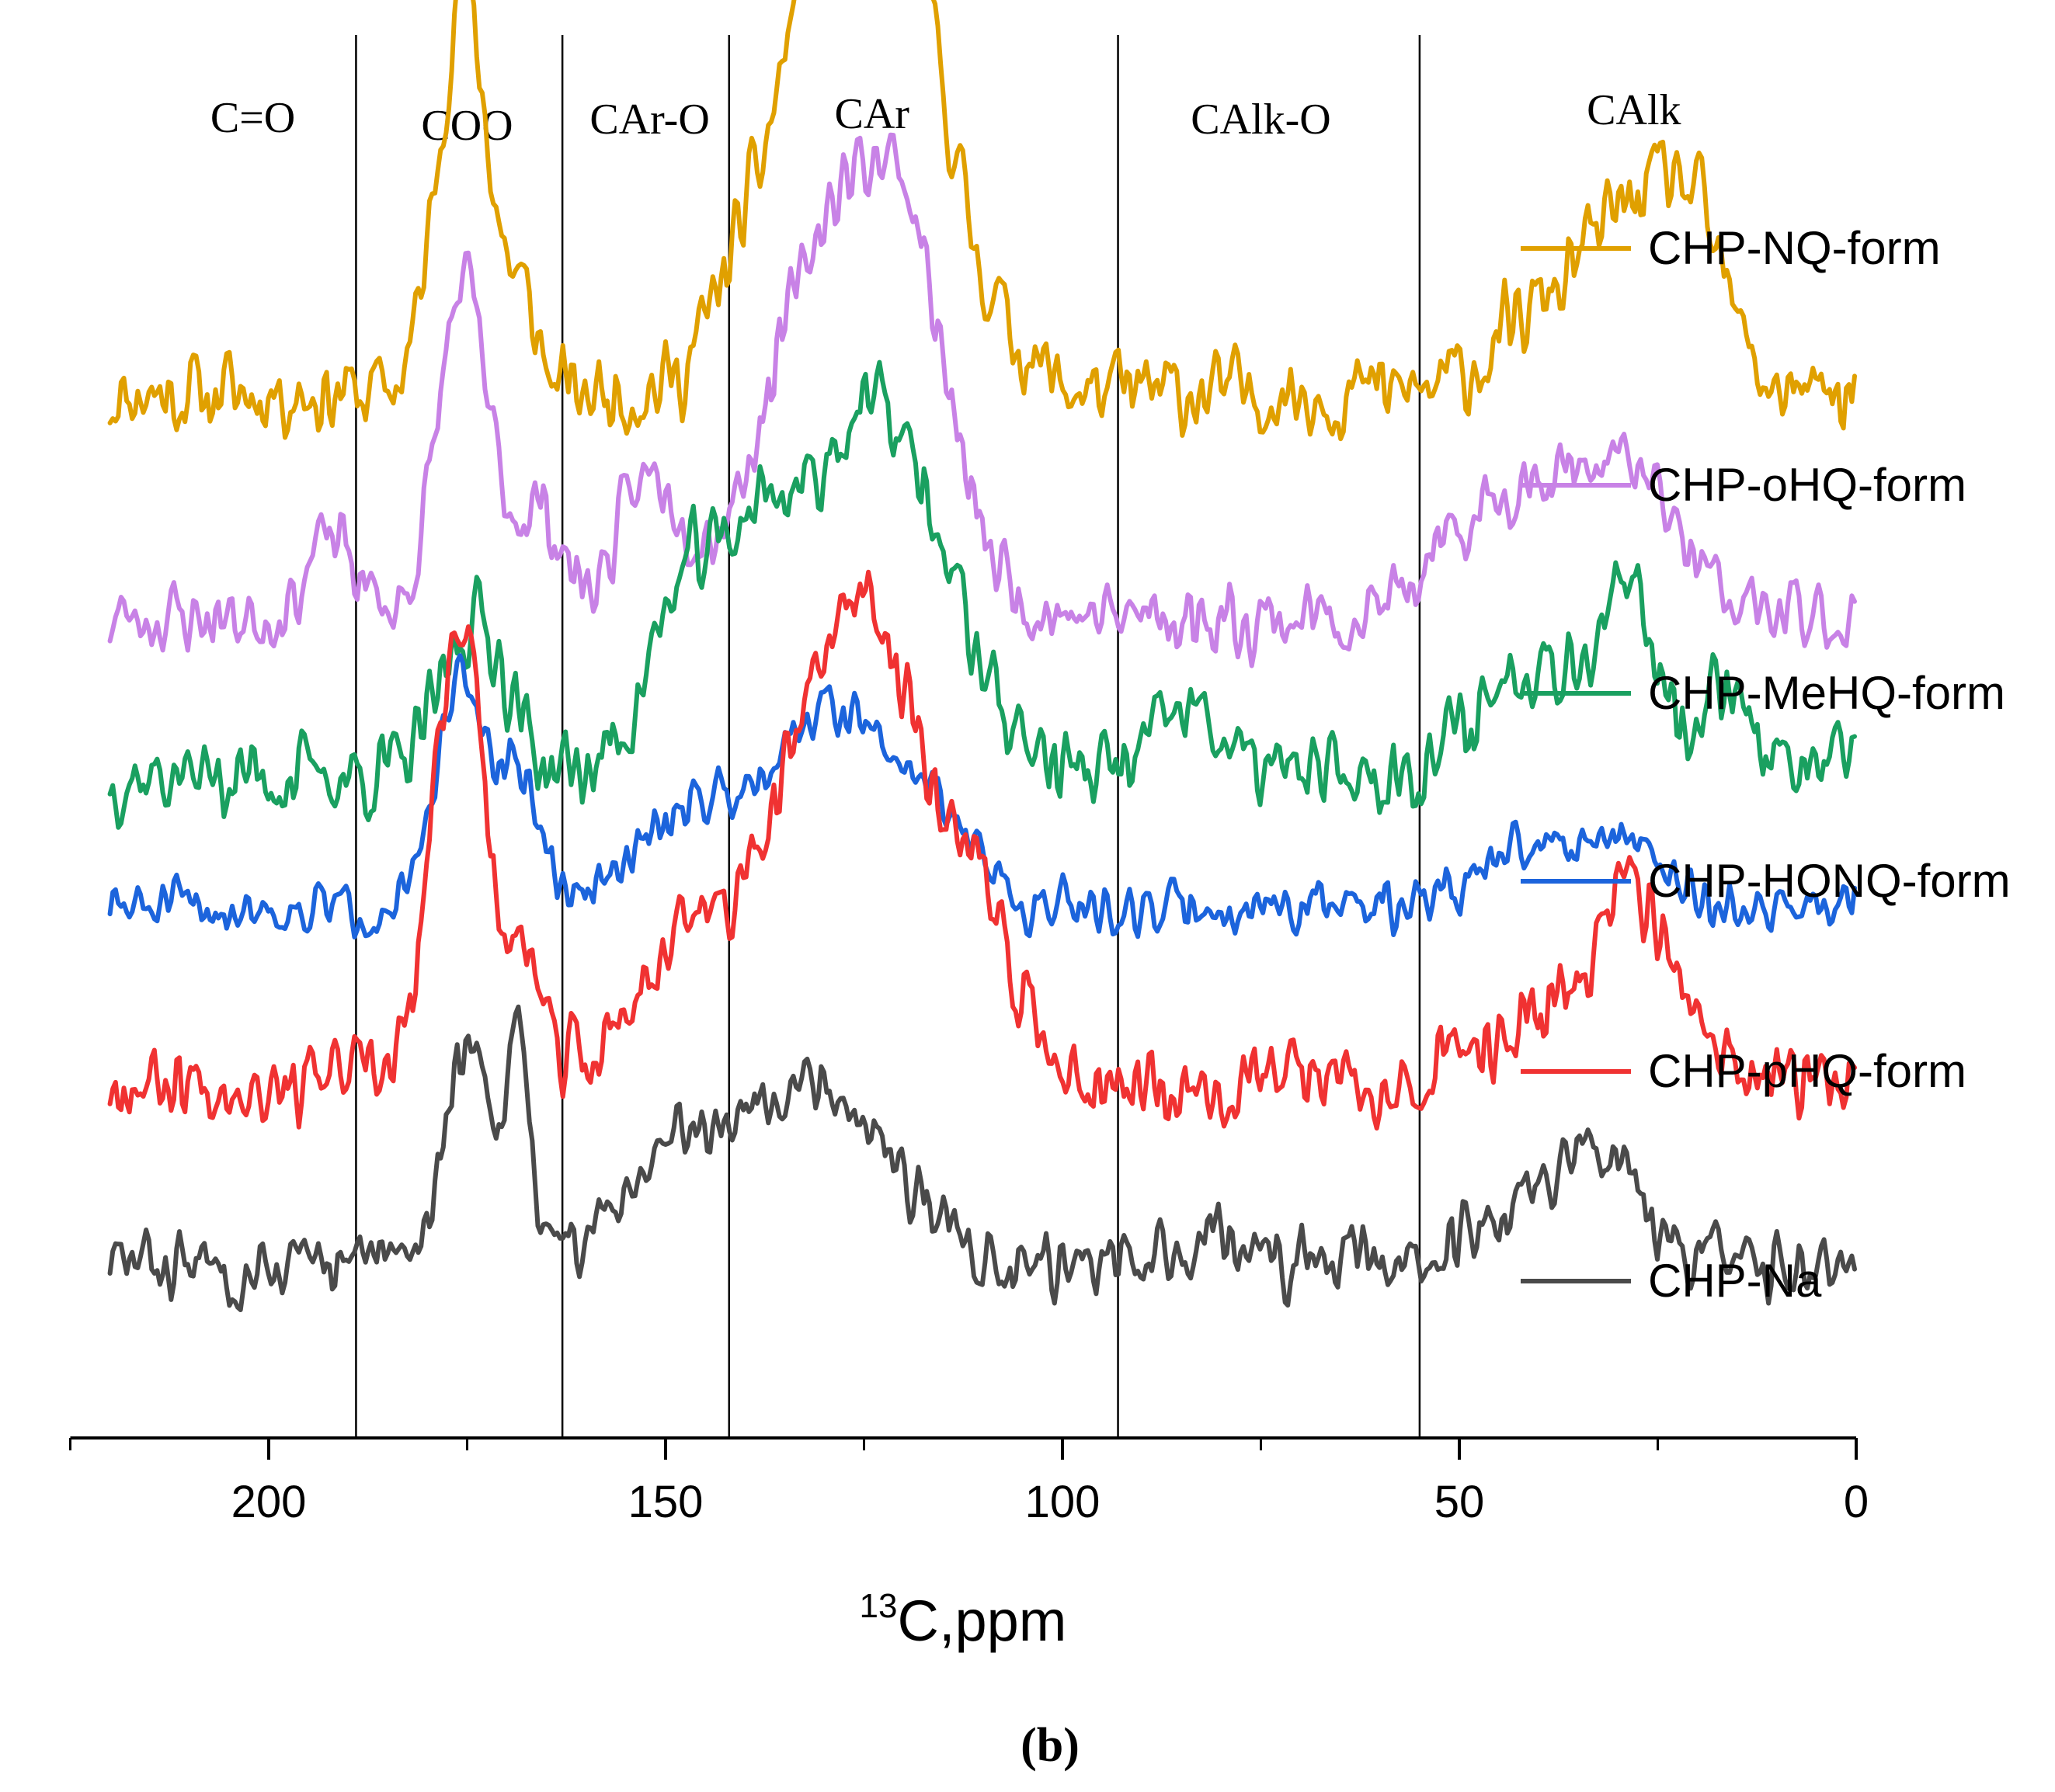 The width and height of the screenshot is (2055, 1792). I want to click on region-labels: C=O COO CAr-O CAr CAlk-O CAlk, so click(945, 118).